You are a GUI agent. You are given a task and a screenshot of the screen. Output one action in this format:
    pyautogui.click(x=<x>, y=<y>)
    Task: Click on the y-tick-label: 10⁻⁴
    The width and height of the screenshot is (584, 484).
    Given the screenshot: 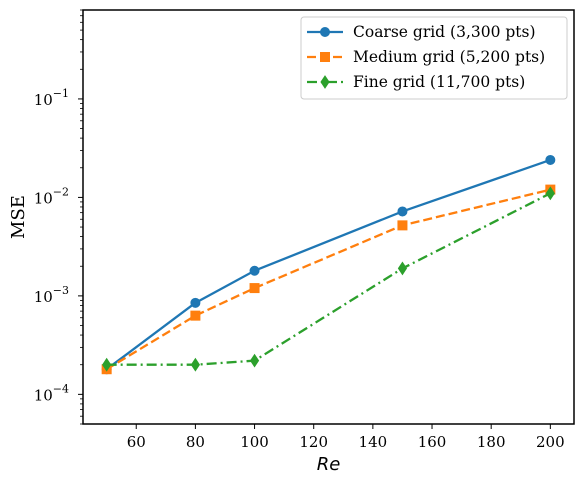 What is the action you would take?
    pyautogui.click(x=51, y=393)
    